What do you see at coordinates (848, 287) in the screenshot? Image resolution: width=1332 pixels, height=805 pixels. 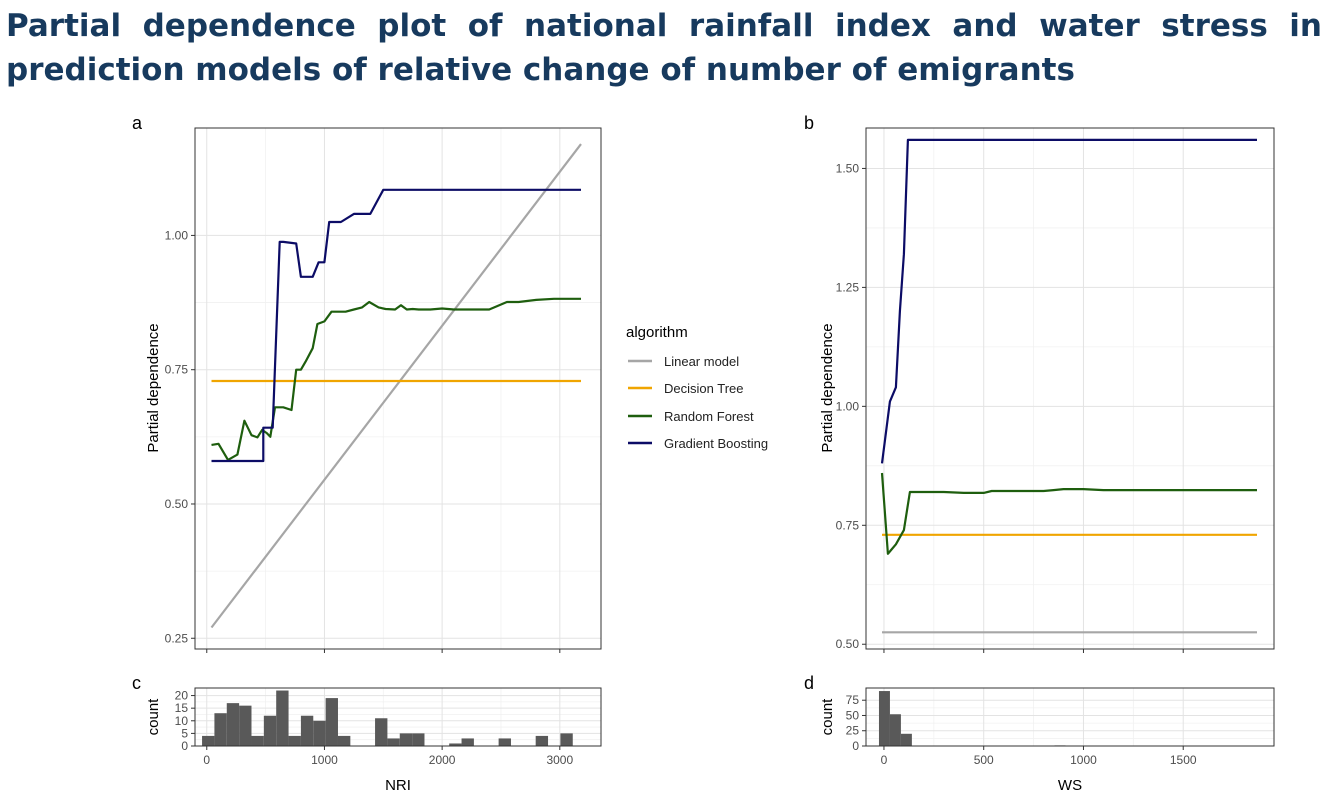 I see `y-tick-label: 1.25` at bounding box center [848, 287].